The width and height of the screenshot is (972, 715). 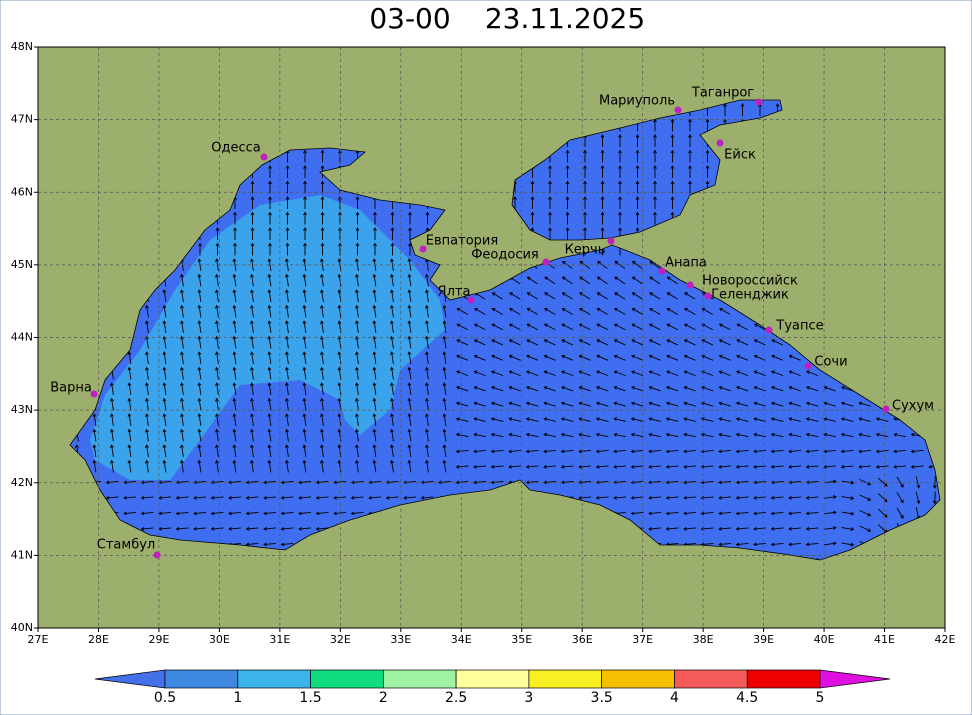 What do you see at coordinates (740, 155) in the screenshot?
I see `city-label: Ейск` at bounding box center [740, 155].